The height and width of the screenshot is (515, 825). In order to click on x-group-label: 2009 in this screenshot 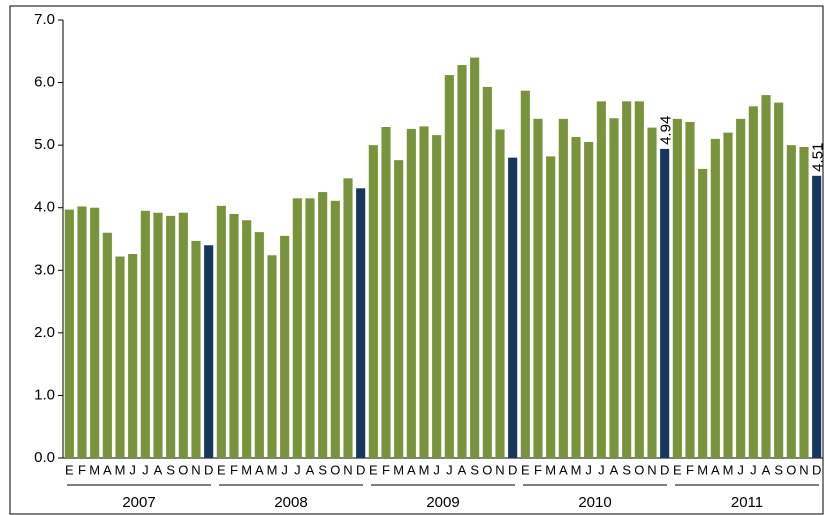, I will do `click(442, 502)`.